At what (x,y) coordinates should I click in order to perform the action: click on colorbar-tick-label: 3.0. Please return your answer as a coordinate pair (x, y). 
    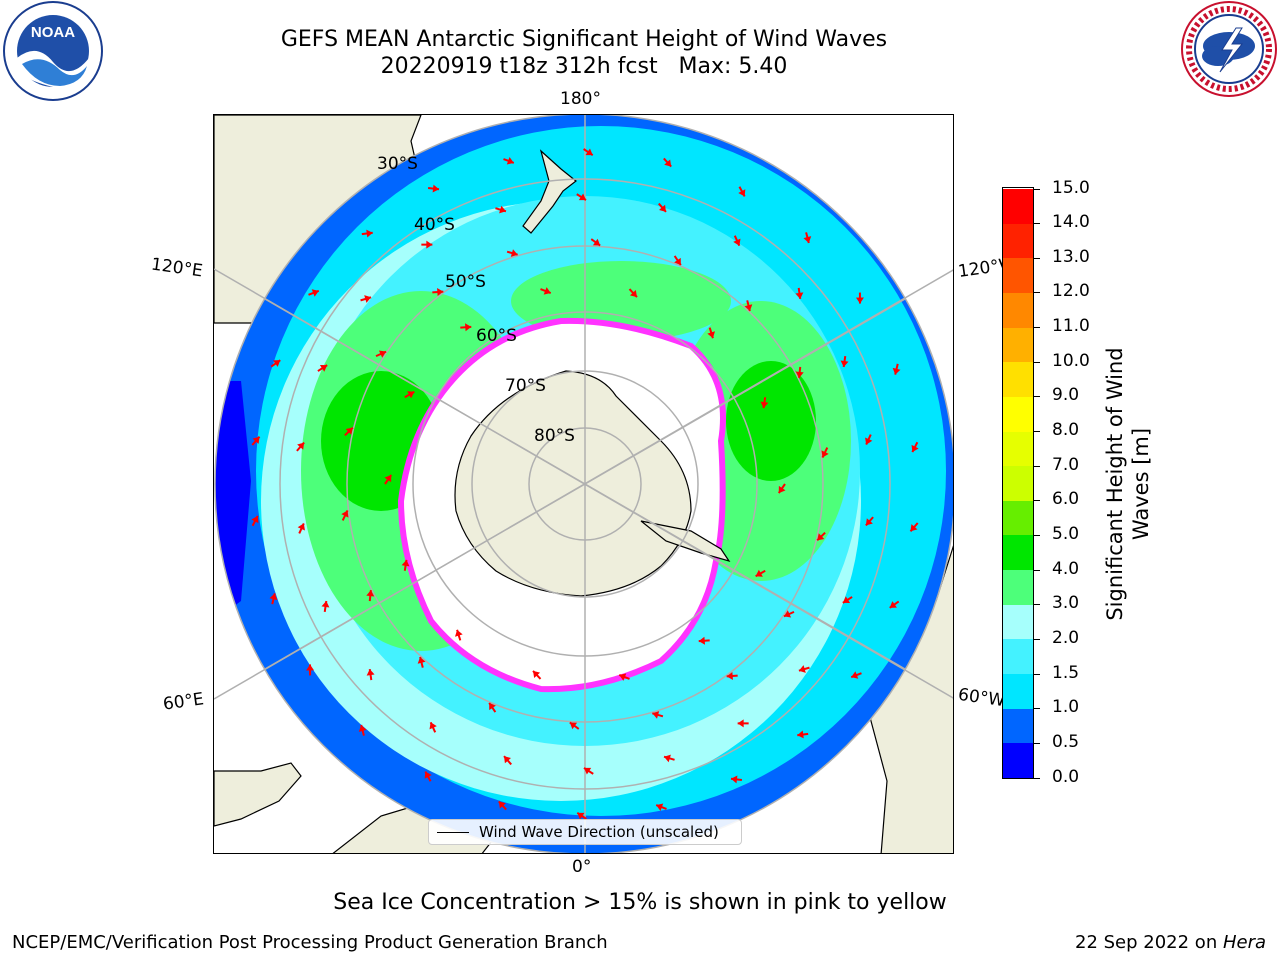
    Looking at the image, I should click on (1066, 603).